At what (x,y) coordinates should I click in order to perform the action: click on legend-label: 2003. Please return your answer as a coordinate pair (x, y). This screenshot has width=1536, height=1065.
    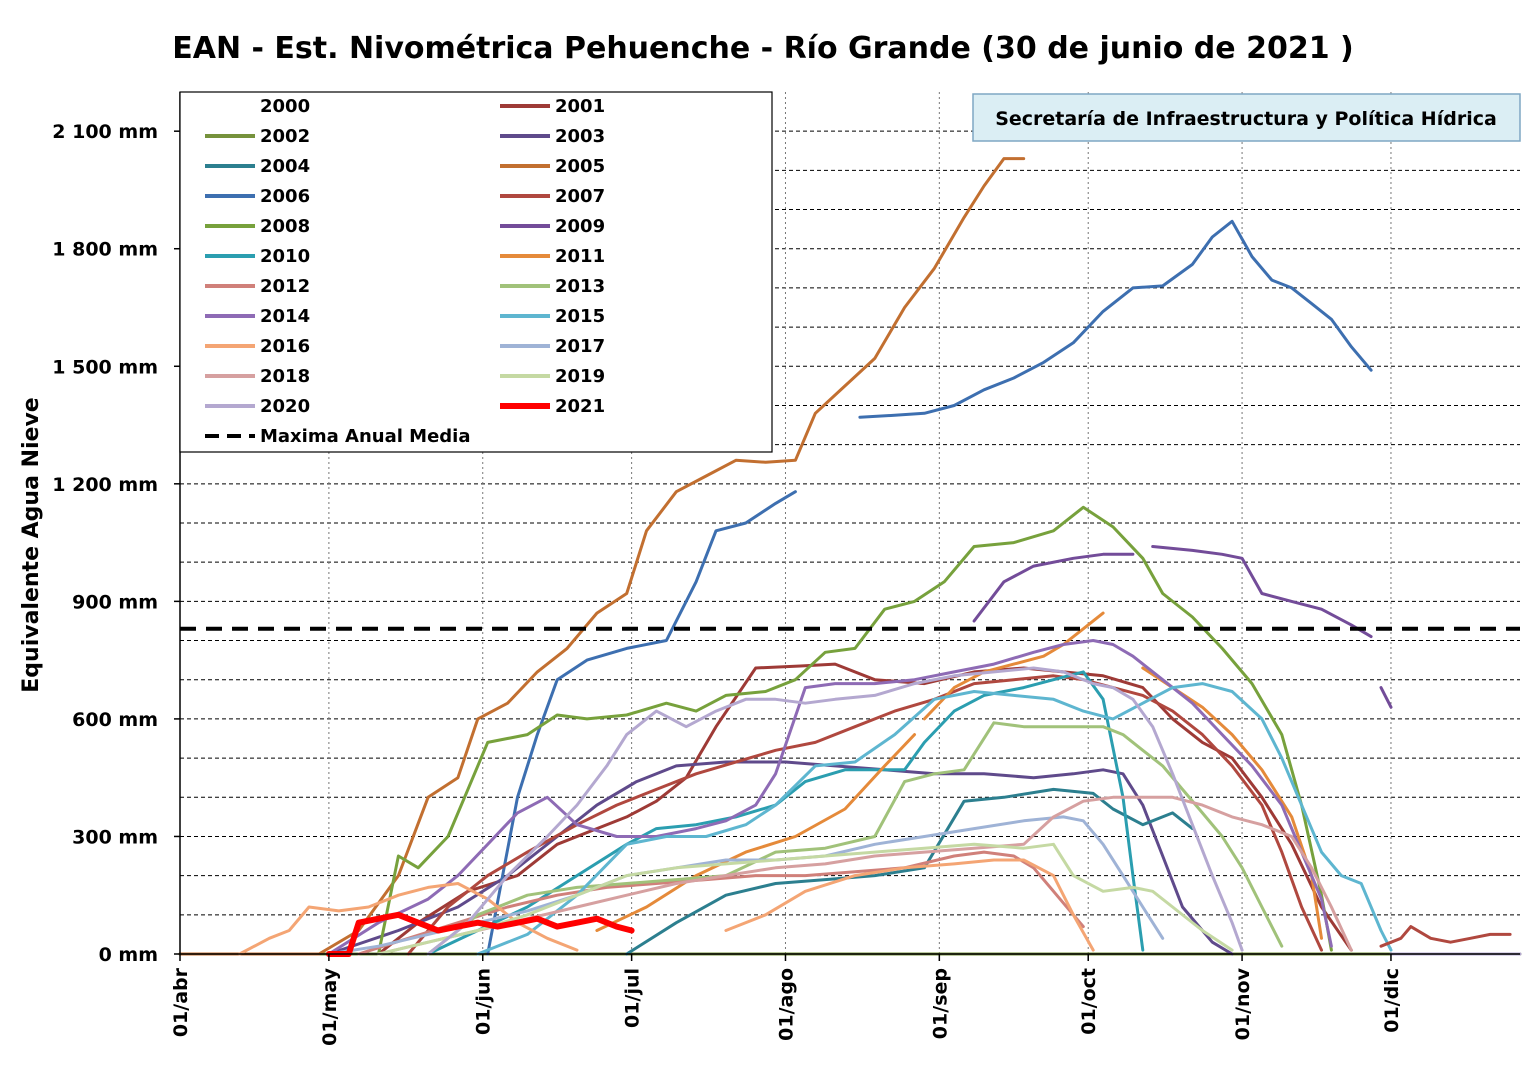
    Looking at the image, I should click on (580, 136).